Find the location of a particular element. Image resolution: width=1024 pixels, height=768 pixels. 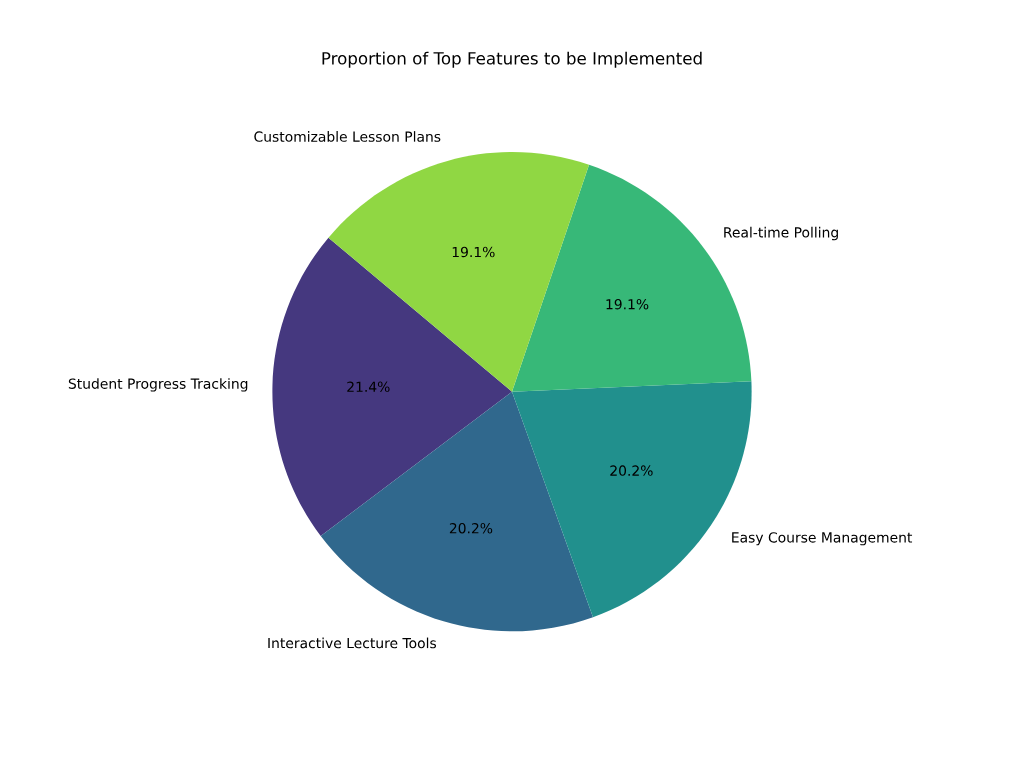

slice-label: Customizable Lesson Plans is located at coordinates (347, 136).